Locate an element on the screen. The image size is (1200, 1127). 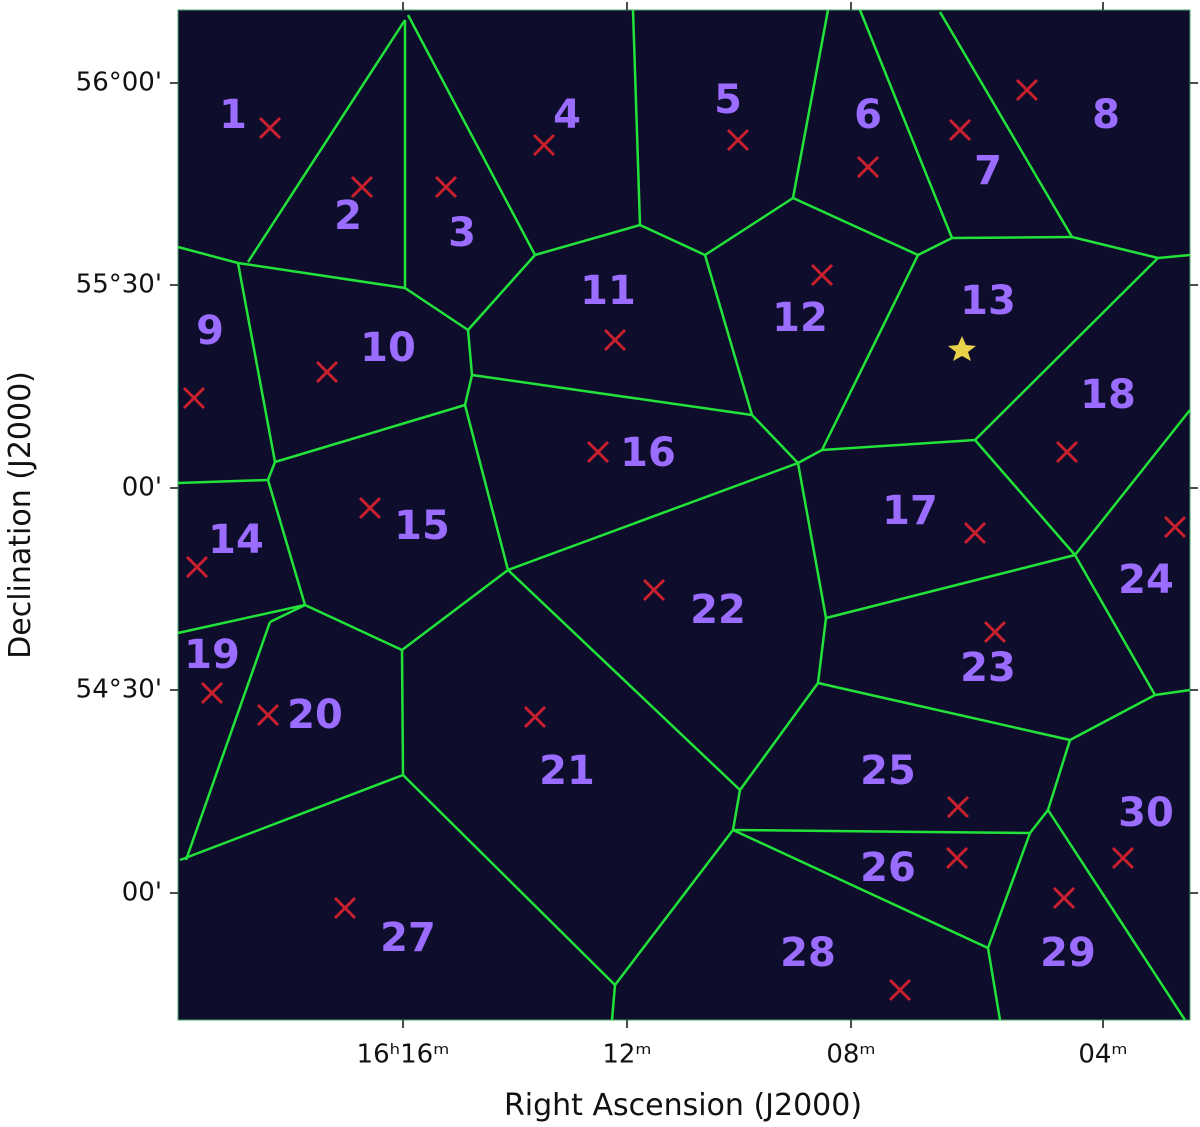
facet-label: 25 is located at coordinates (888, 771).